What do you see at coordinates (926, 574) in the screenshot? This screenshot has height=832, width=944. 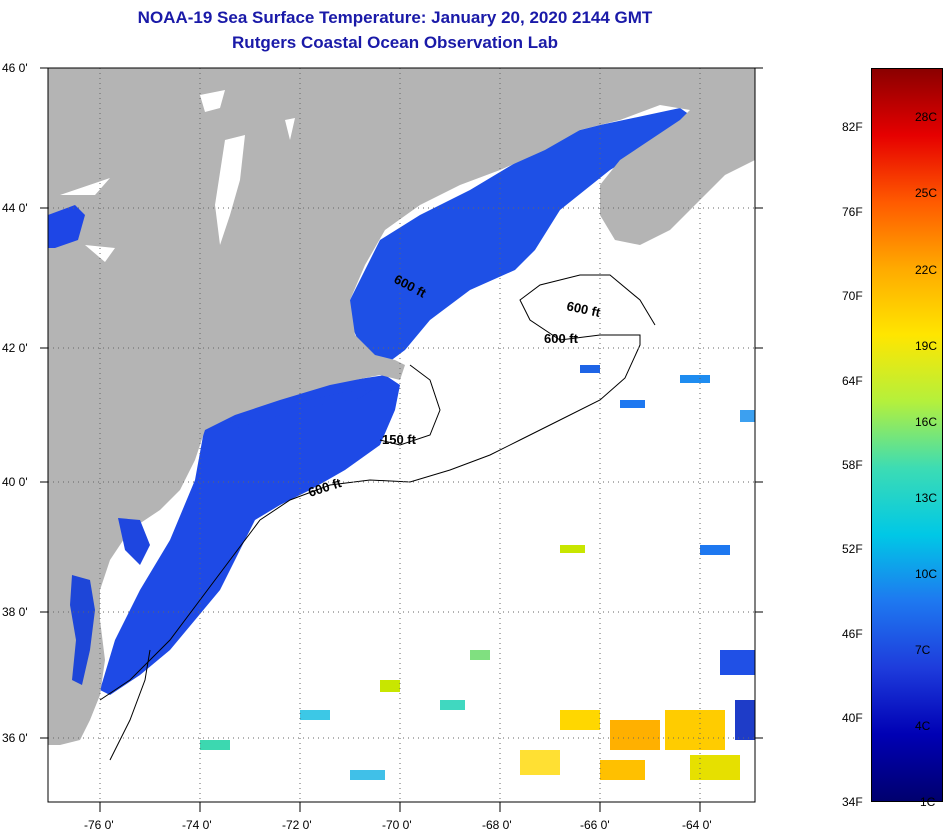 I see `colorbar-label-10c: 10C` at bounding box center [926, 574].